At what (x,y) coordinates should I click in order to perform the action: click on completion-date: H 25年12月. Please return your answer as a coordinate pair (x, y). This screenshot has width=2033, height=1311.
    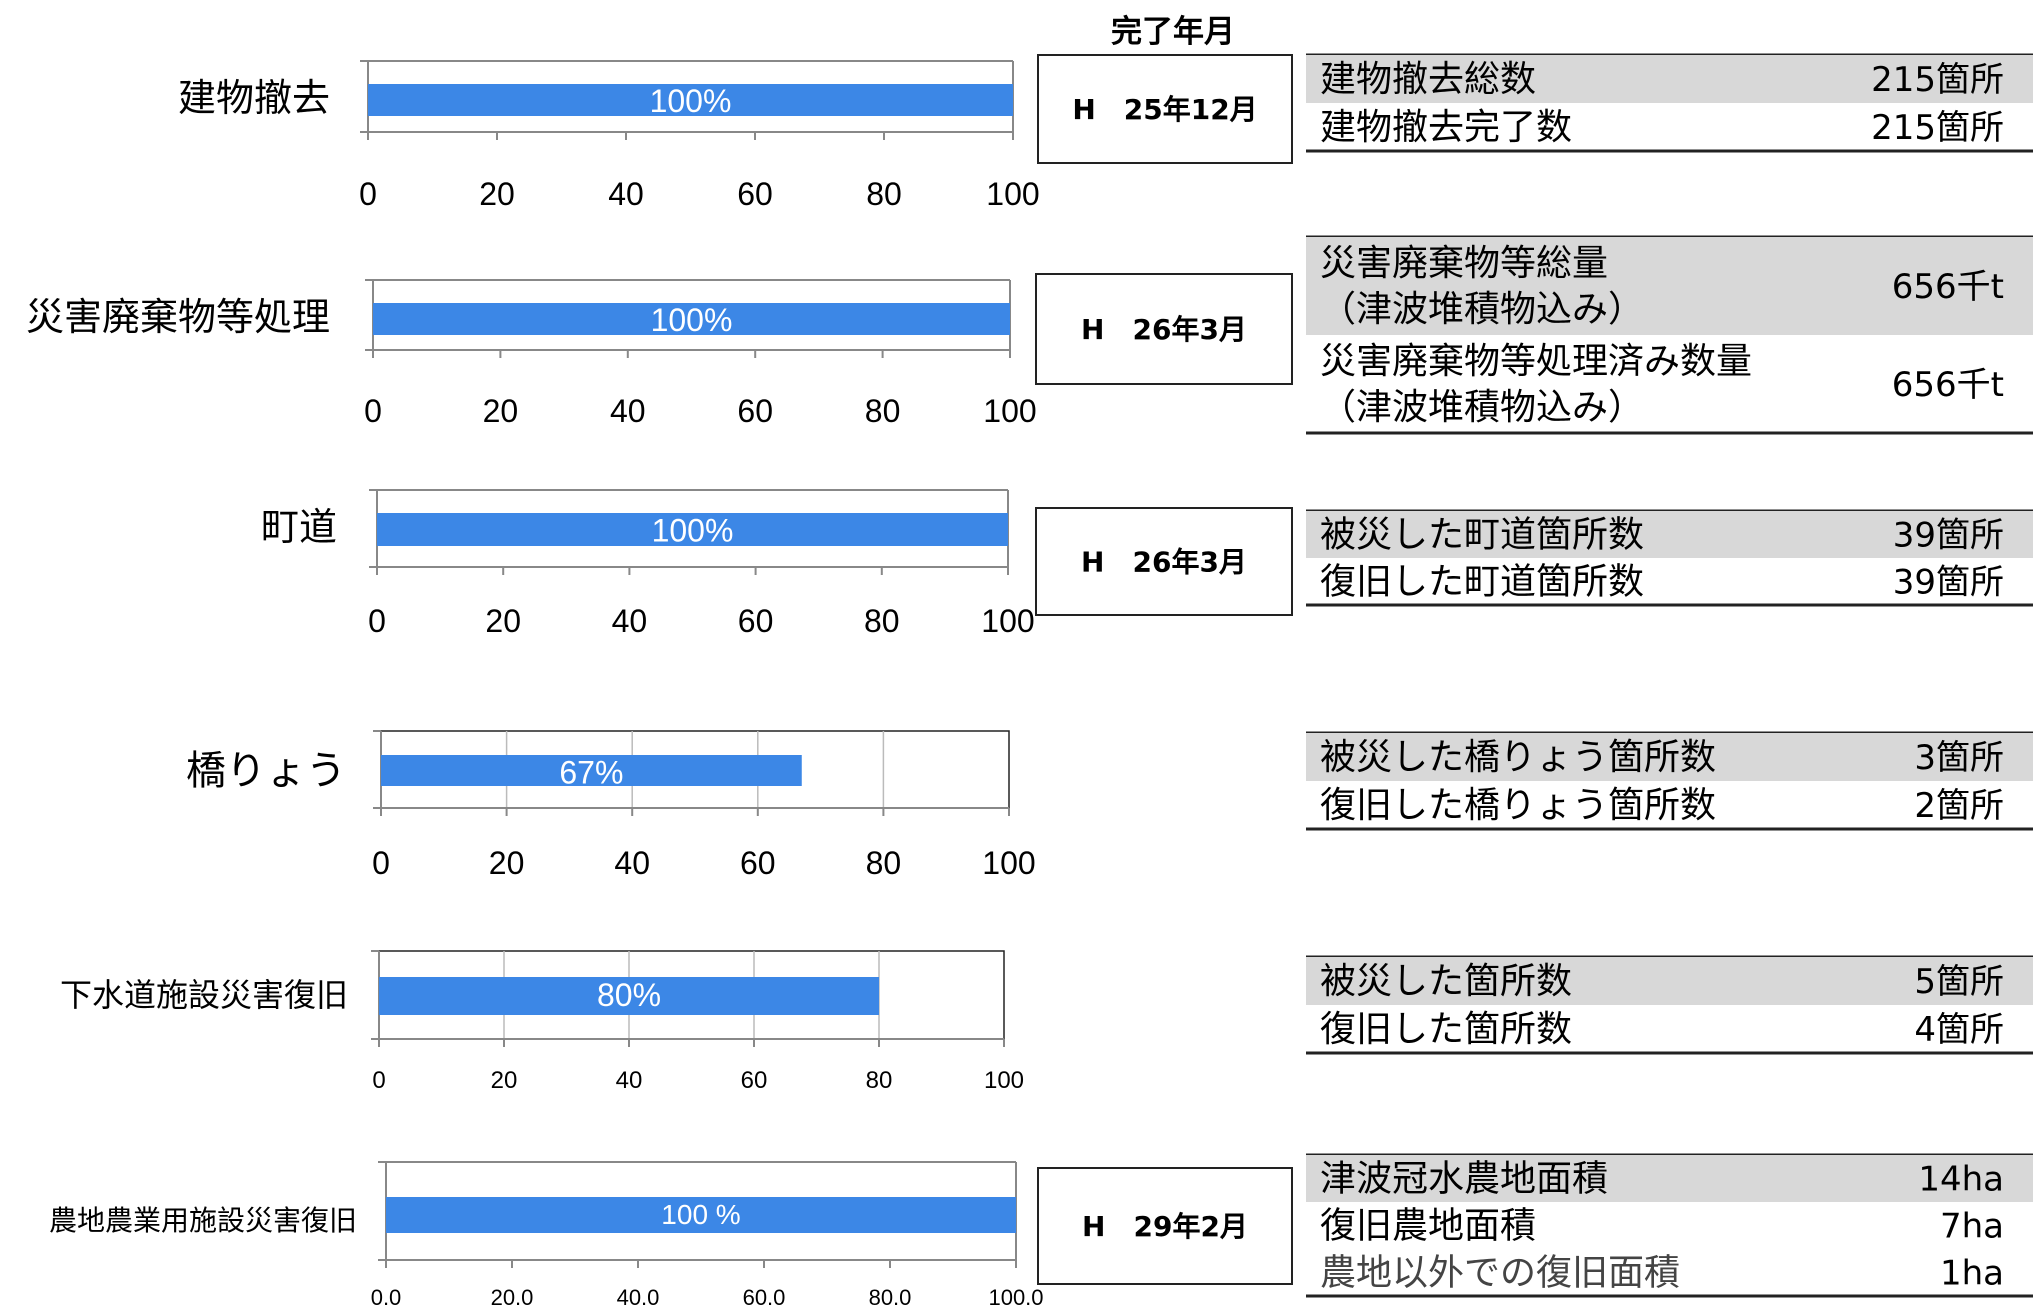
    Looking at the image, I should click on (1164, 109).